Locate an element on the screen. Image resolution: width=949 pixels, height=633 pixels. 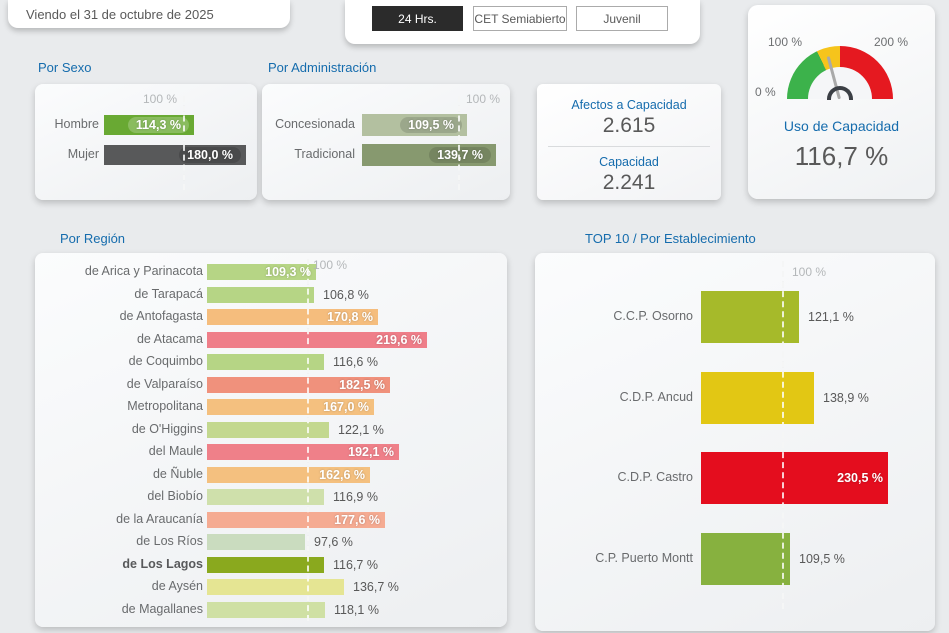
por_region-category-label: de Coquimbo is located at coordinates (165, 361).